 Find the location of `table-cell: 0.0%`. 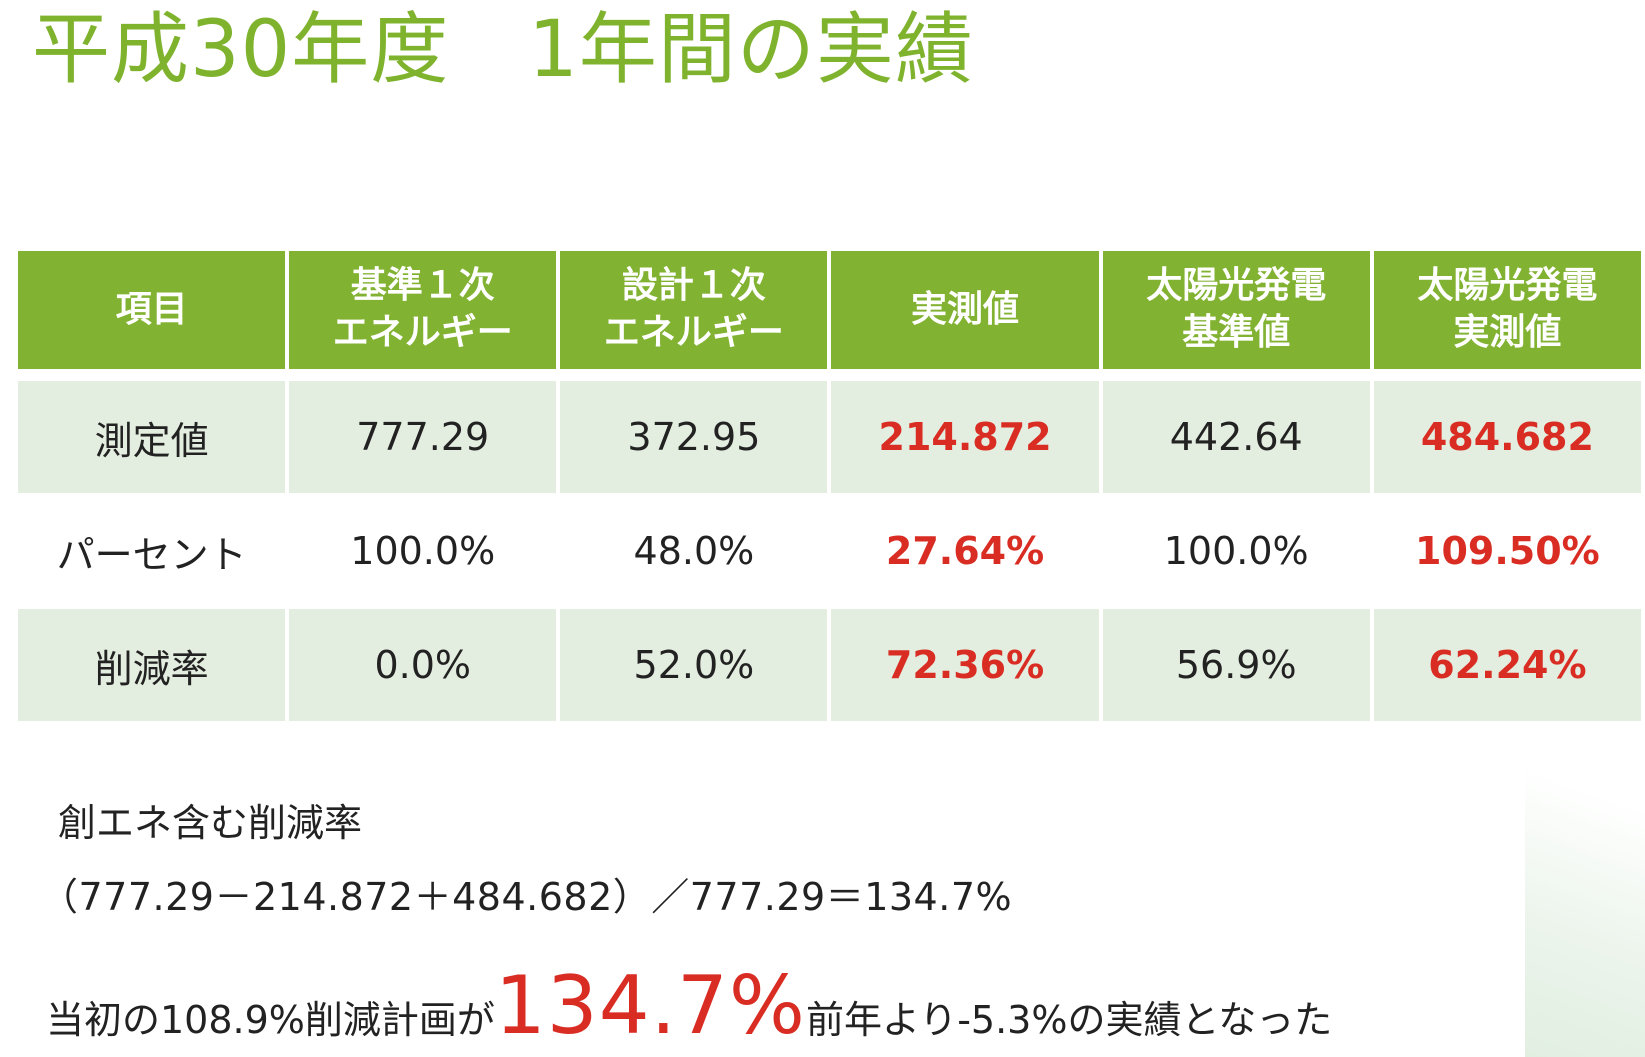

table-cell: 0.0% is located at coordinates (423, 665).